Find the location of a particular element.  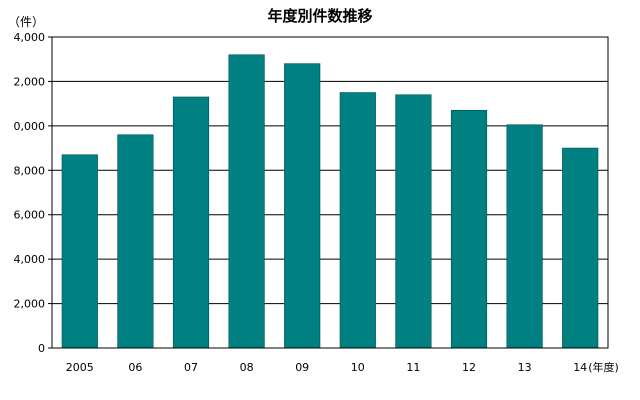

x-tick-label: 07 is located at coordinates (191, 367).